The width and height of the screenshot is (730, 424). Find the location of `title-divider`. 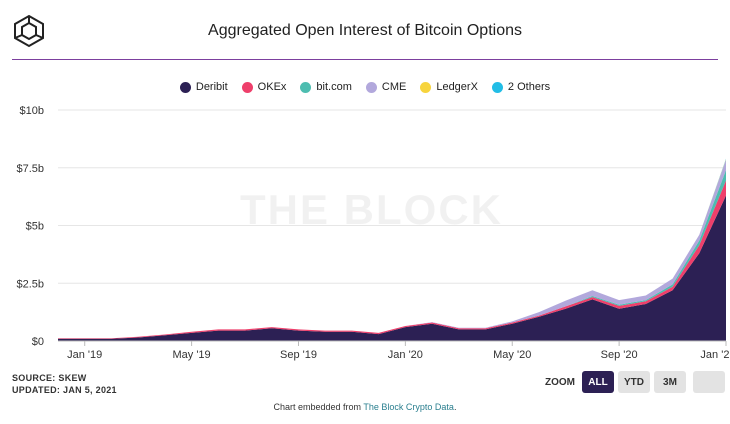

title-divider is located at coordinates (365, 59).